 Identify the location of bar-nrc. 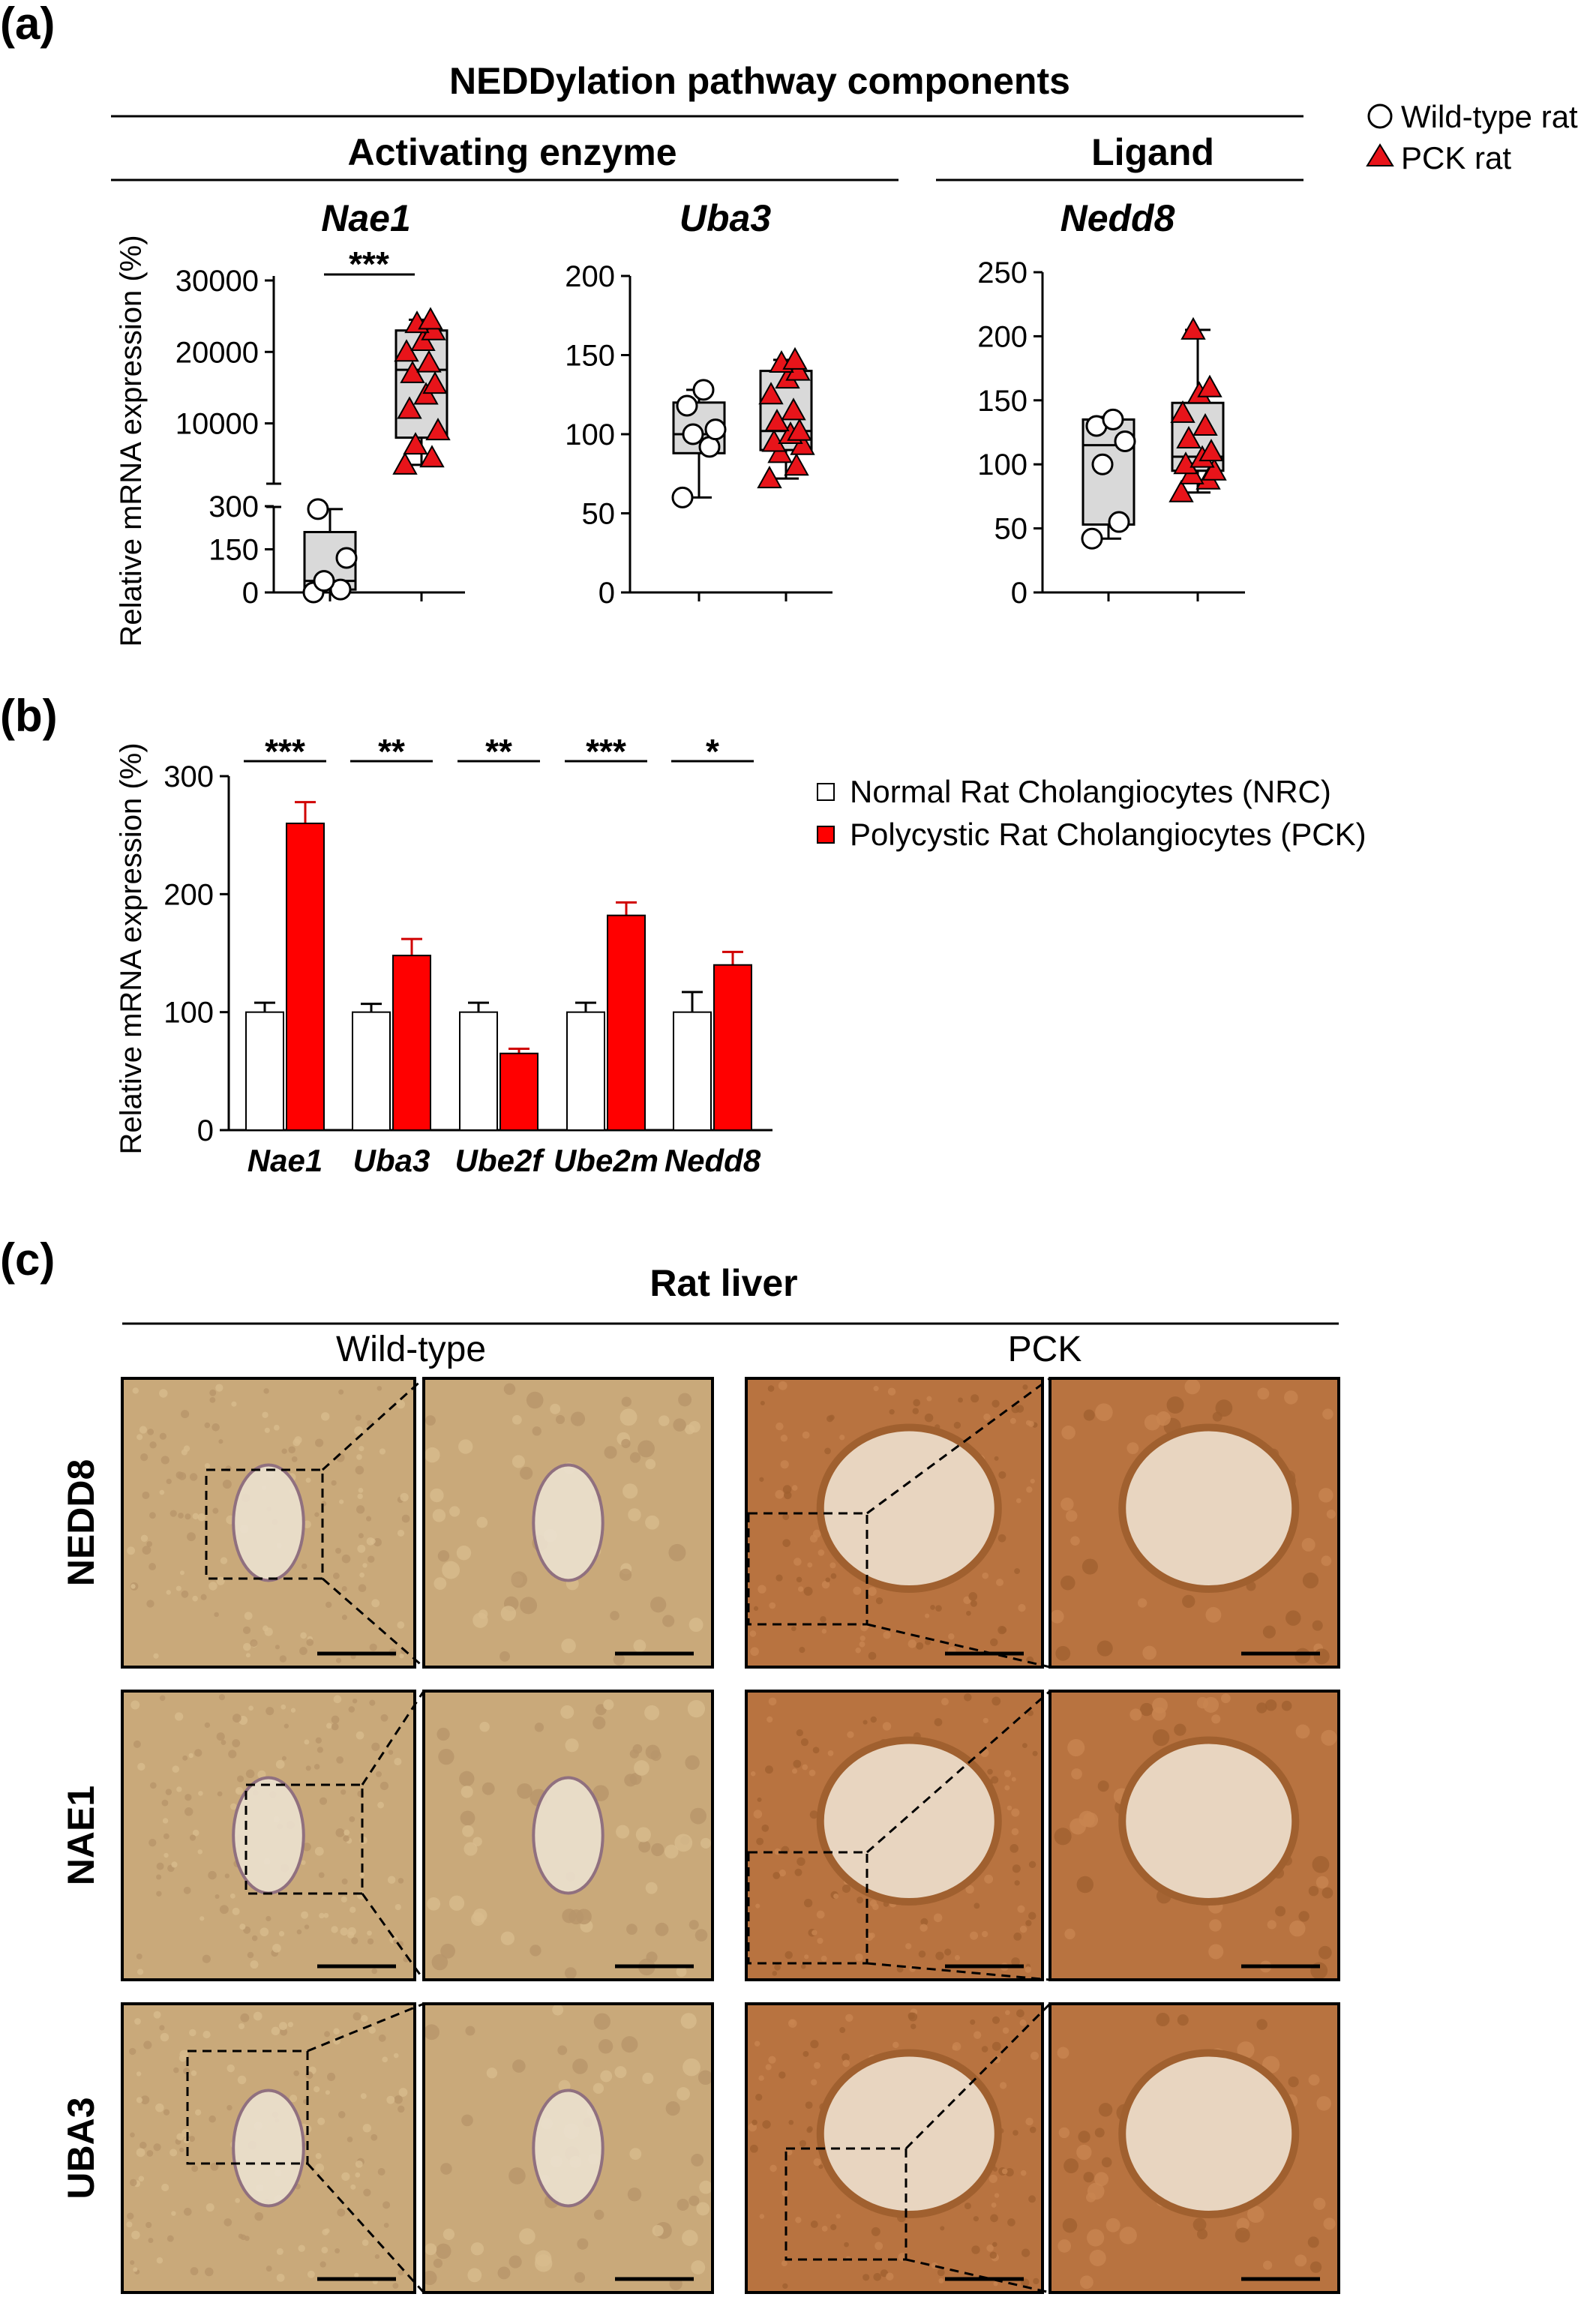
(585, 1071).